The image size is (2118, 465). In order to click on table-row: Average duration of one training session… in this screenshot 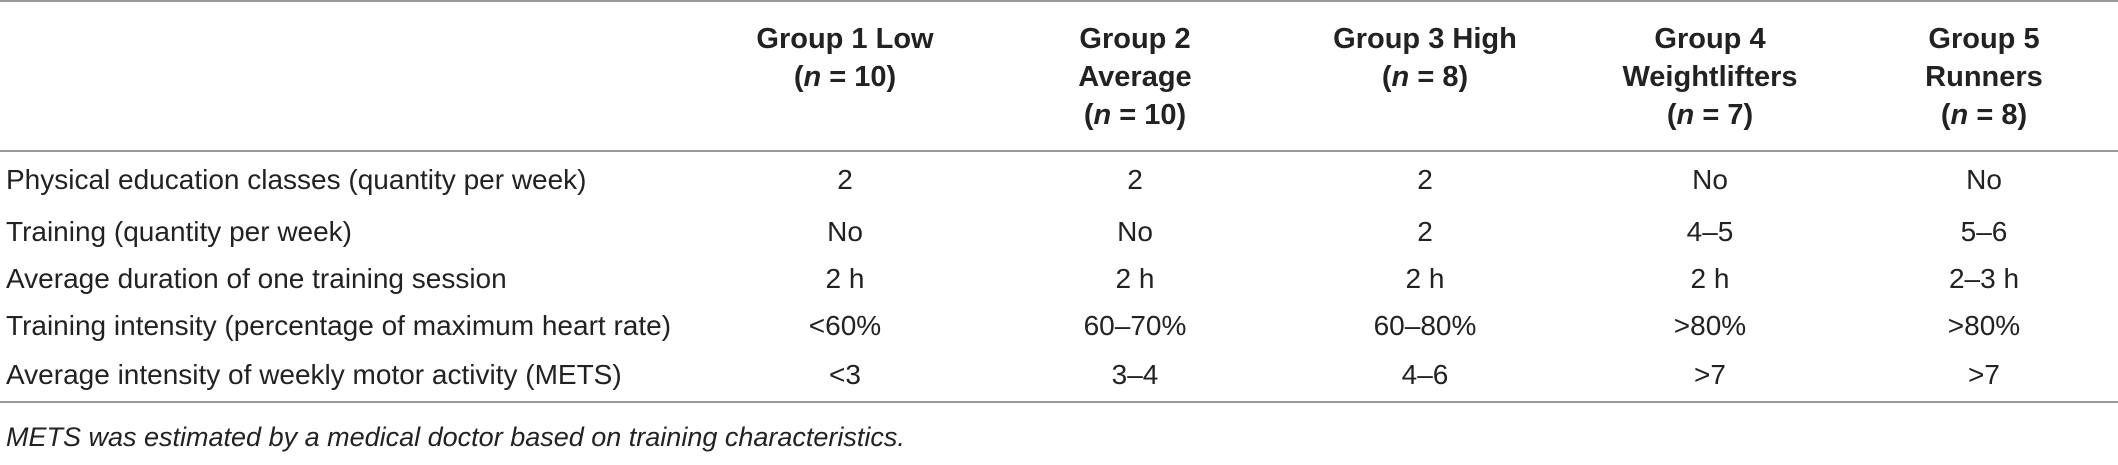, I will do `click(1059, 278)`.